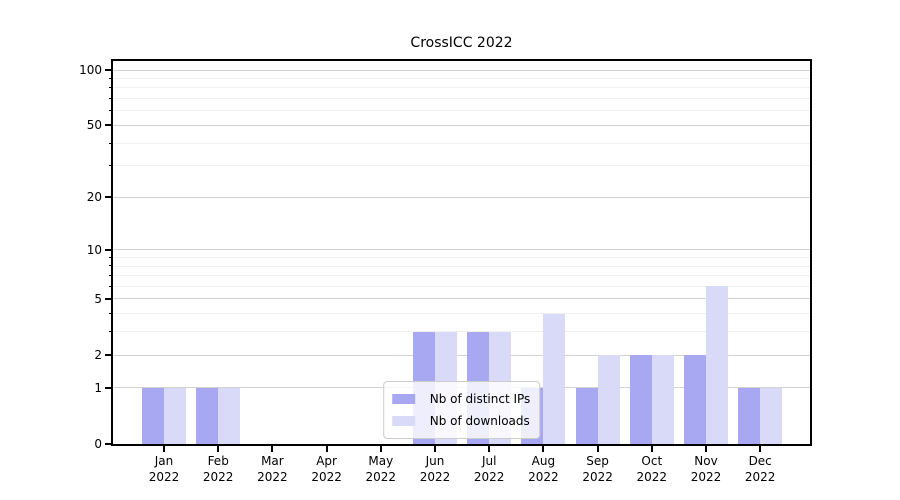 This screenshot has height=500, width=900. I want to click on bar-downloads-nov, so click(717, 365).